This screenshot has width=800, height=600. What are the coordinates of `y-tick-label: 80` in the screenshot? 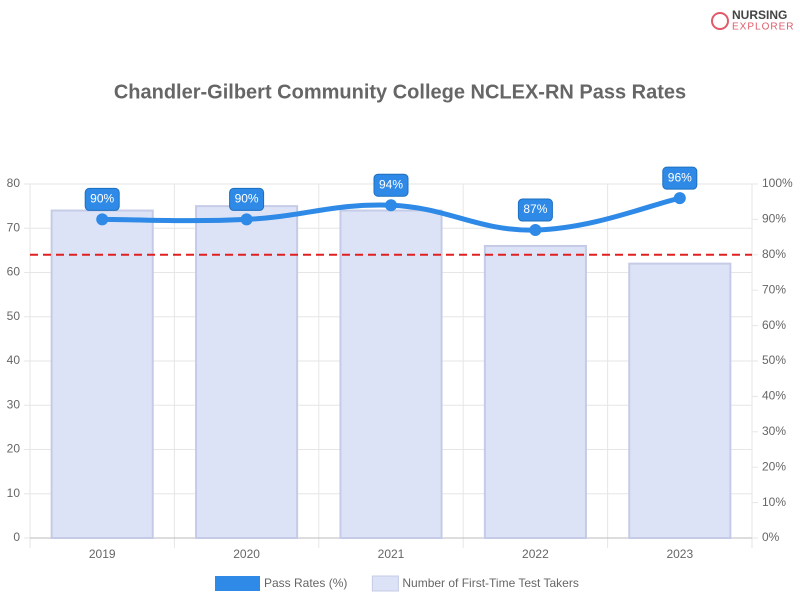 It's located at (14, 183).